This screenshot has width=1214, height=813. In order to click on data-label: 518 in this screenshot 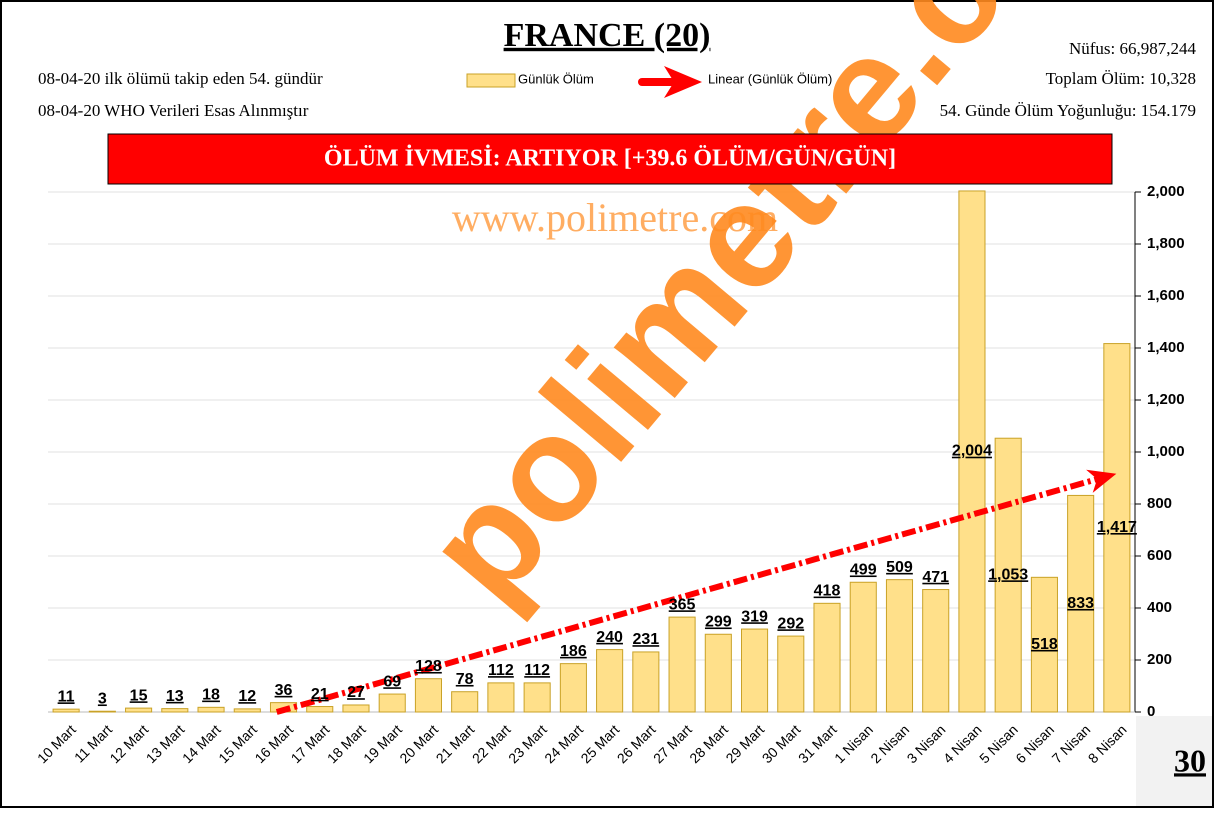, I will do `click(1044, 644)`.